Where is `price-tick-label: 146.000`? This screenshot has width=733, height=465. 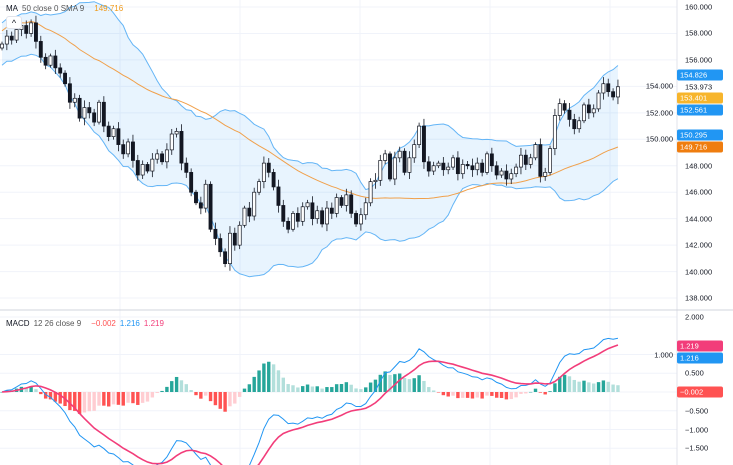
price-tick-label: 146.000 is located at coordinates (699, 192).